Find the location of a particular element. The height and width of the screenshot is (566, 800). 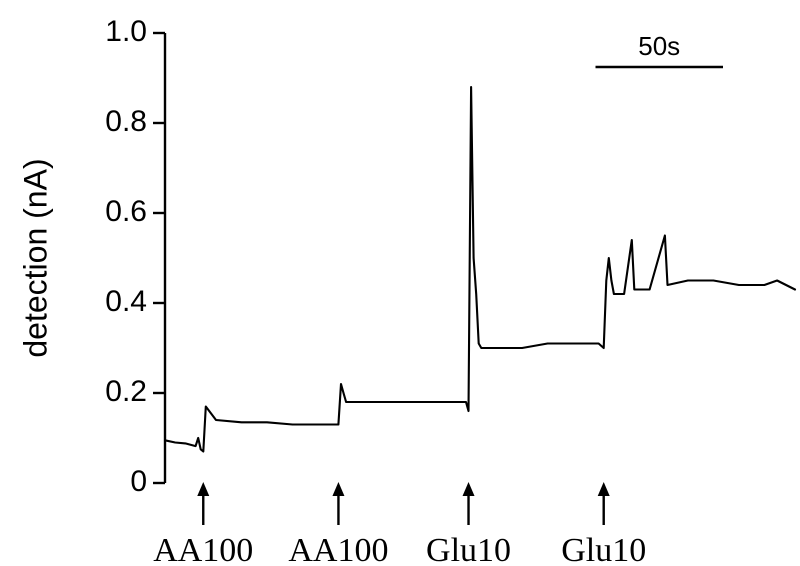

time-scale-bar: 50s is located at coordinates (659, 50).